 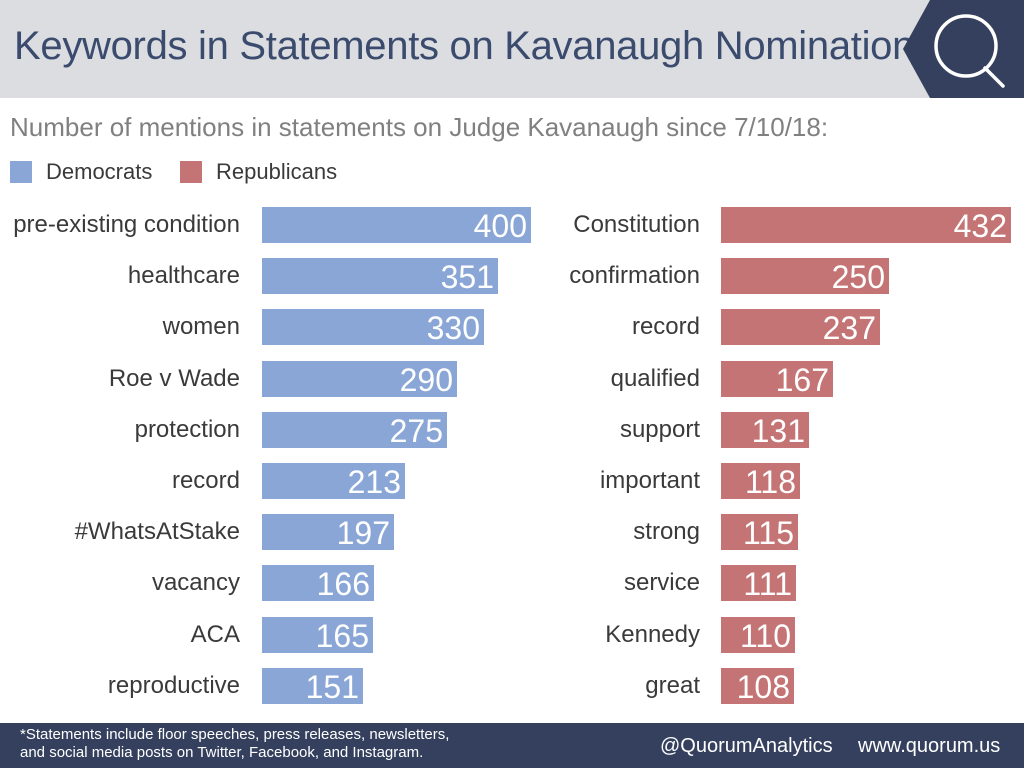 What do you see at coordinates (157, 531) in the screenshot?
I see `democrats-category-label: #WhatsAtStake` at bounding box center [157, 531].